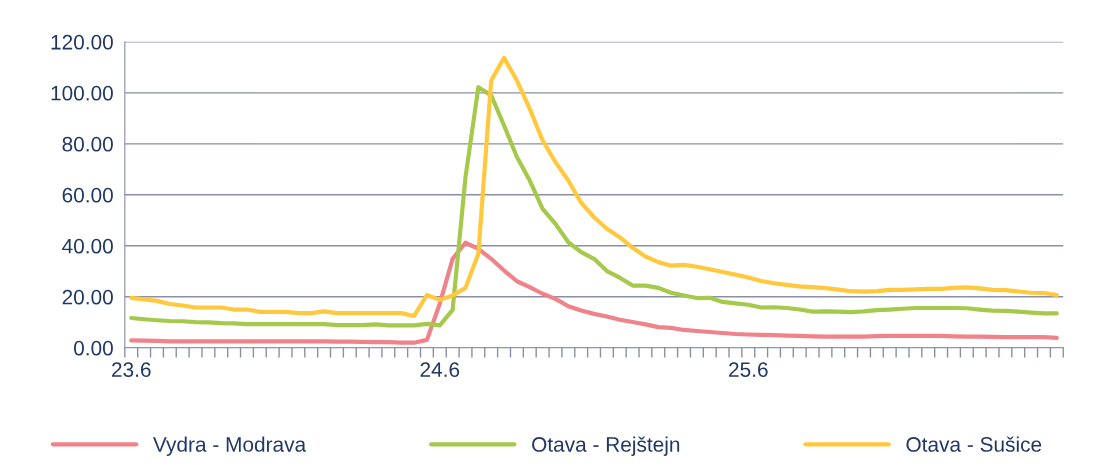 This screenshot has height=470, width=1095. What do you see at coordinates (82, 42) in the screenshot?
I see `y-tick-label: 120.00` at bounding box center [82, 42].